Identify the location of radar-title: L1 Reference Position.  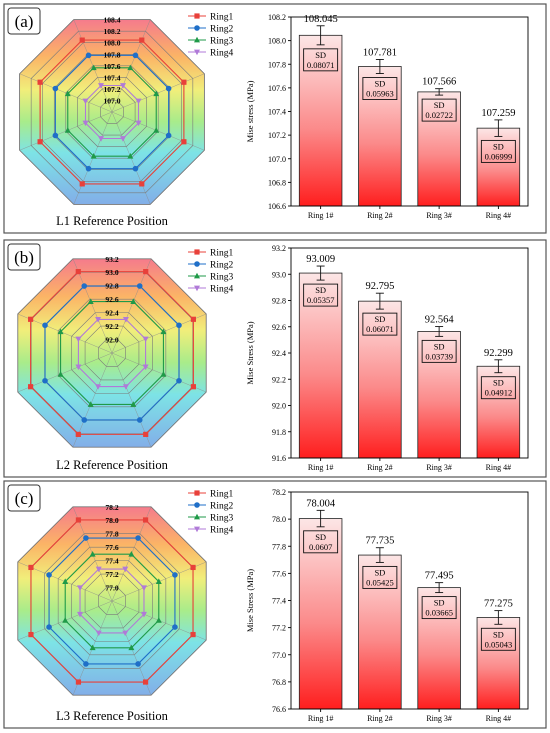
(112, 221).